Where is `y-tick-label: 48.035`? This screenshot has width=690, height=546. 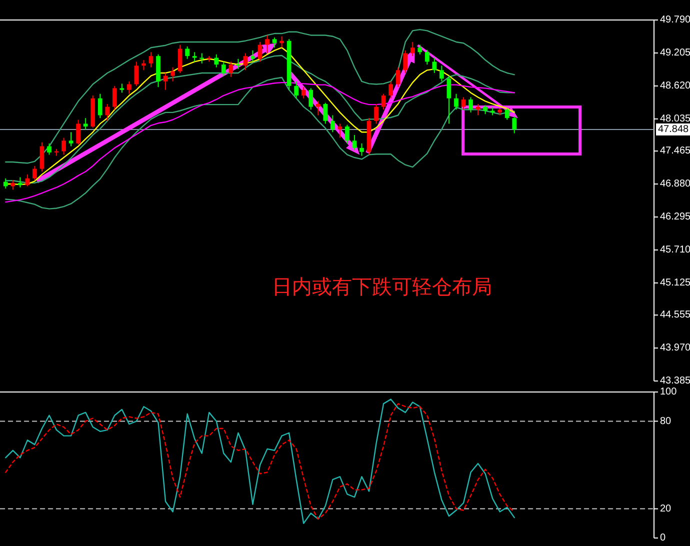
y-tick-label: 48.035 is located at coordinates (675, 119).